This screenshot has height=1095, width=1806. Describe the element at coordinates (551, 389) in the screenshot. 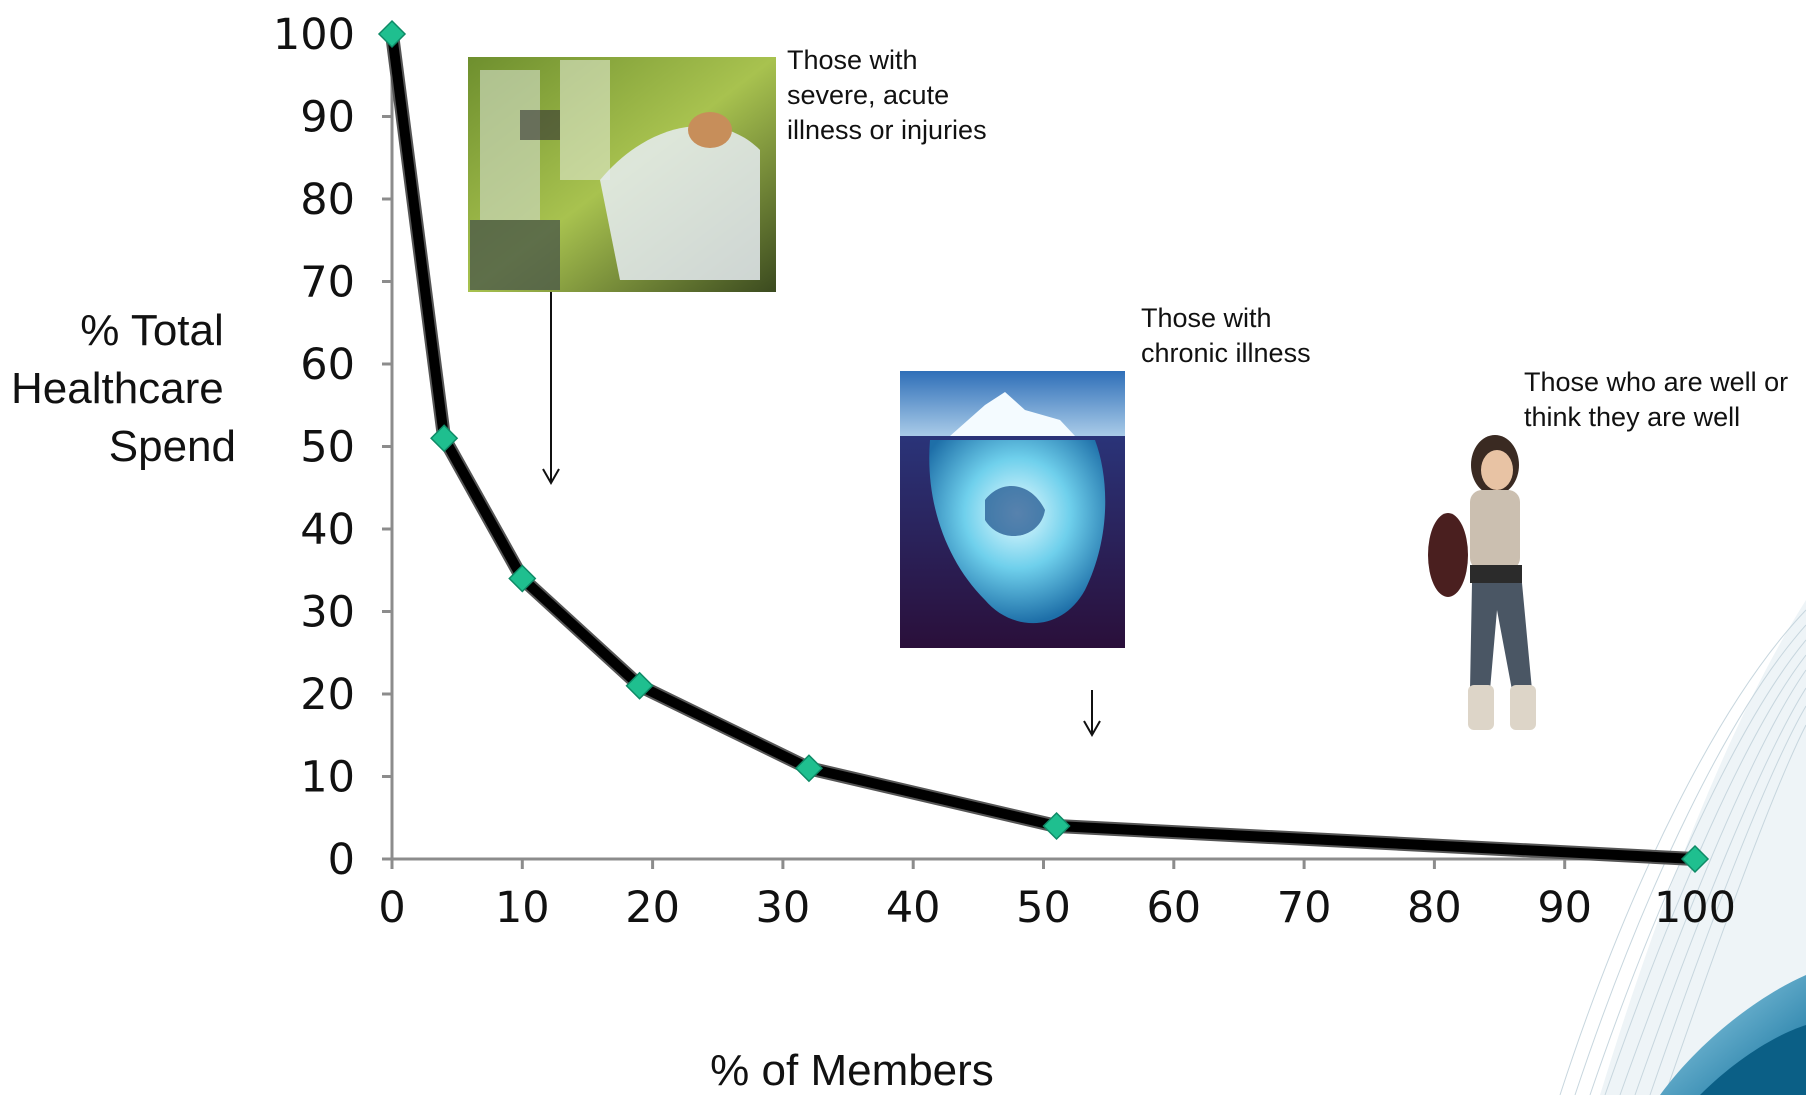

I see `arrow-acute` at that location.